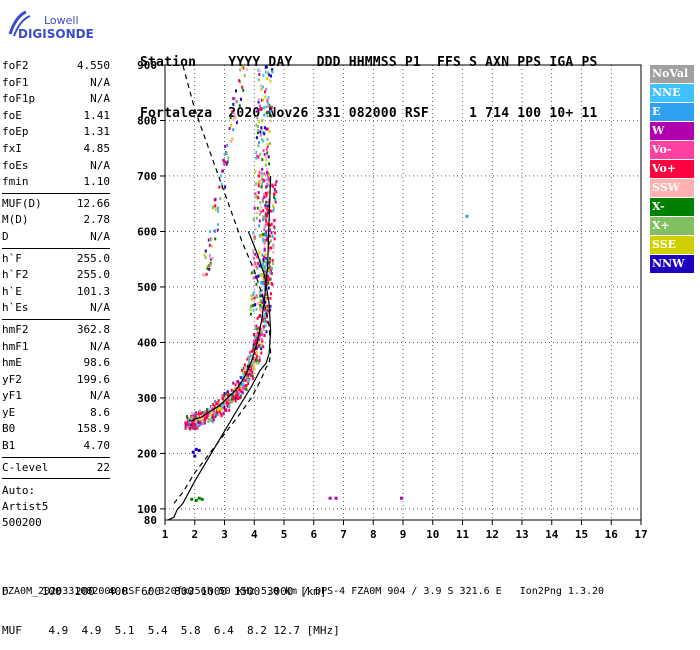 Image resolution: width=700 pixels, height=650 pixels. I want to click on param-value: 22, so click(103, 467).